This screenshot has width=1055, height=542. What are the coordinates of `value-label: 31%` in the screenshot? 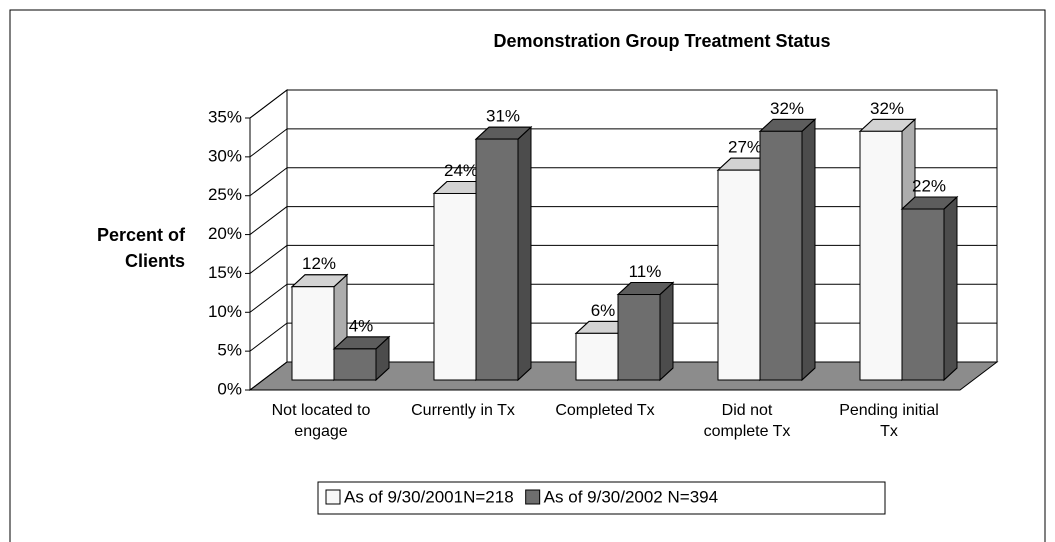 It's located at (503, 116).